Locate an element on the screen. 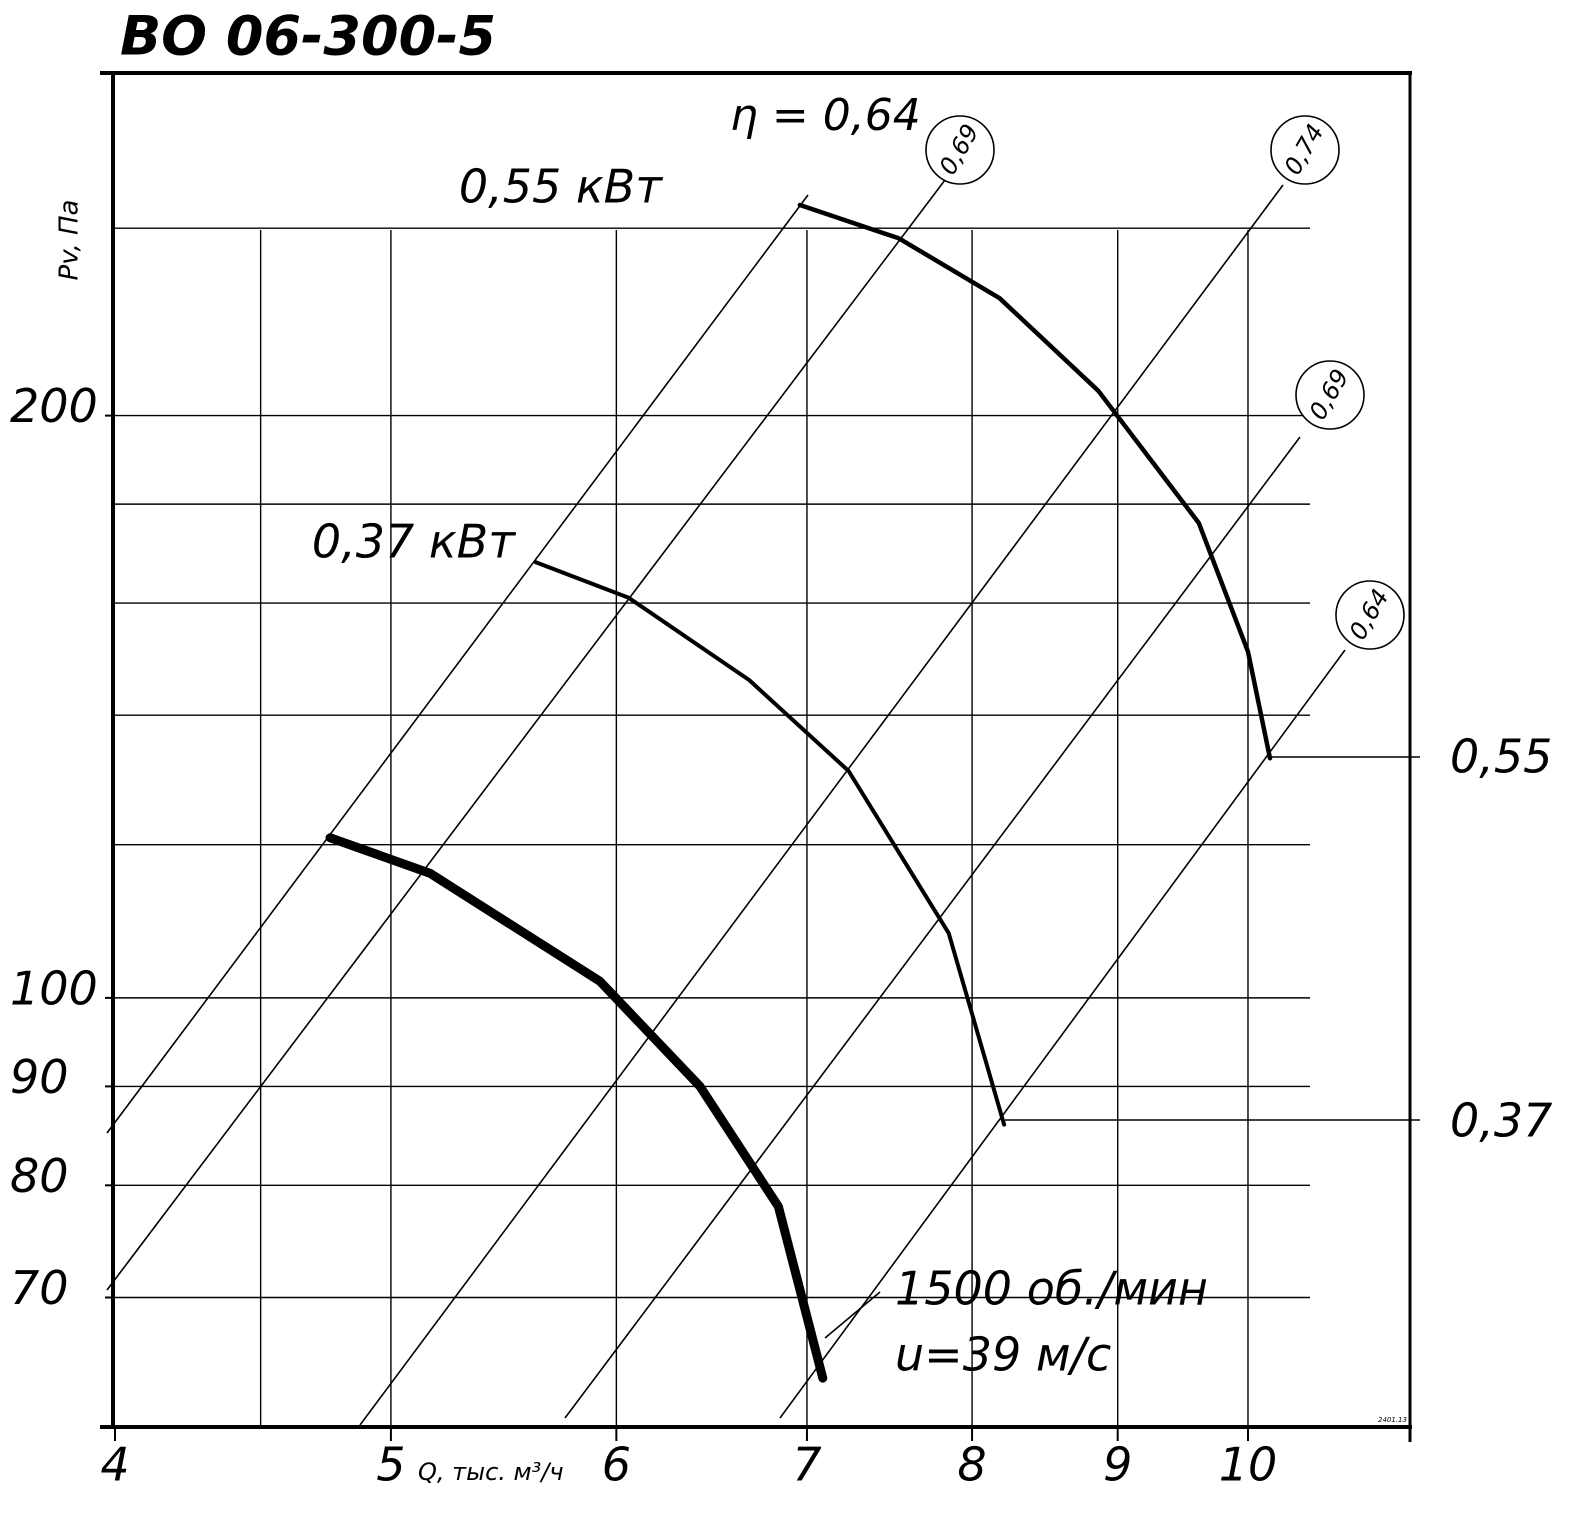  annotation: u=39 м/с is located at coordinates (1003, 1355).